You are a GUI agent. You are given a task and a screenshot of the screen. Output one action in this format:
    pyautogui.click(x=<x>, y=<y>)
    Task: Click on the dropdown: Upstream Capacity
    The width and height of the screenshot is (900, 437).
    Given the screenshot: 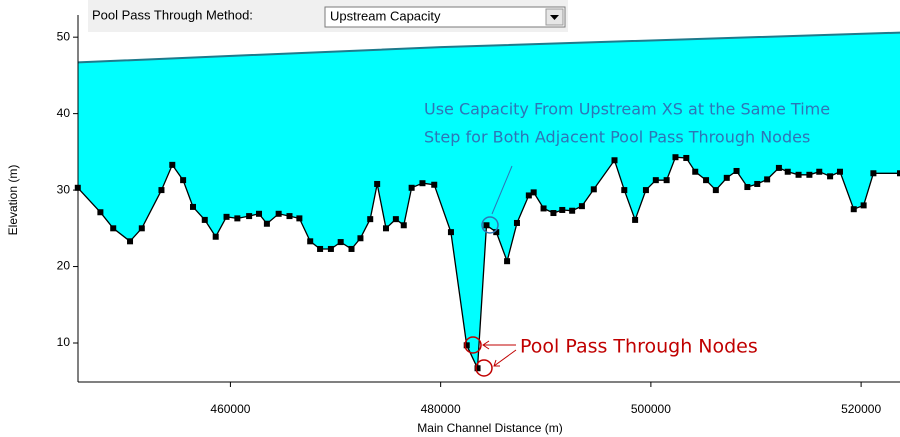 What is the action you would take?
    pyautogui.click(x=445, y=17)
    